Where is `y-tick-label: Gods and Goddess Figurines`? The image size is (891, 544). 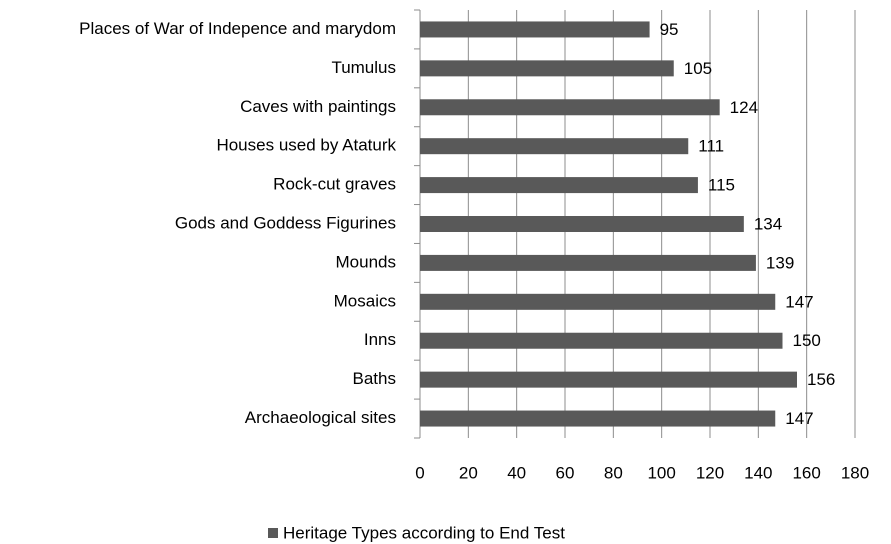
y-tick-label: Gods and Goddess Figurines is located at coordinates (285, 222).